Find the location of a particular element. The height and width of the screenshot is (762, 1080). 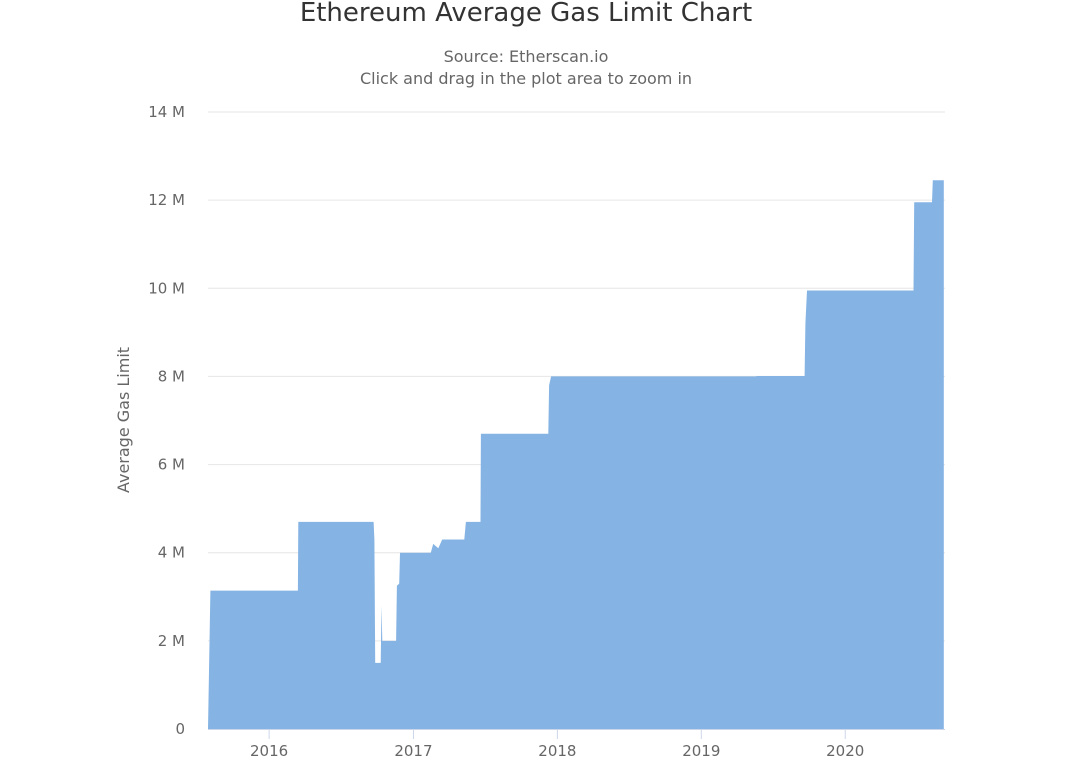

y-tick-label: 12 M is located at coordinates (166, 200).